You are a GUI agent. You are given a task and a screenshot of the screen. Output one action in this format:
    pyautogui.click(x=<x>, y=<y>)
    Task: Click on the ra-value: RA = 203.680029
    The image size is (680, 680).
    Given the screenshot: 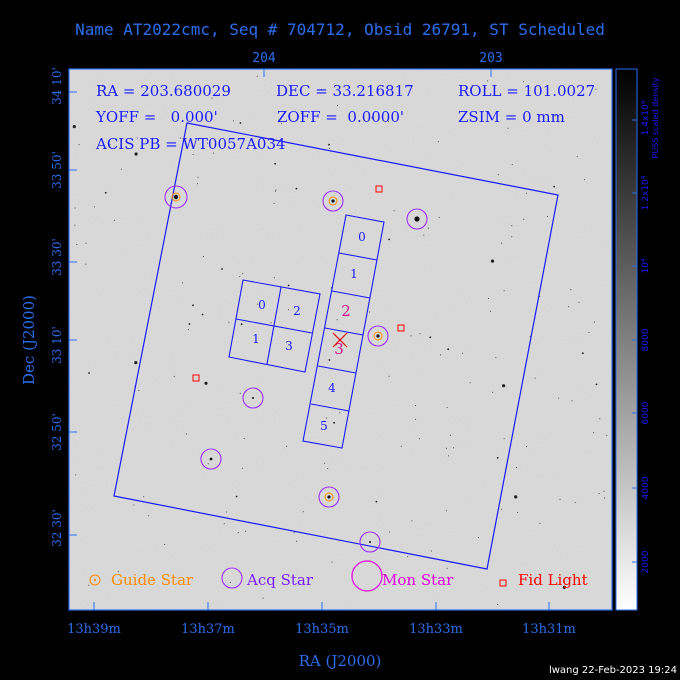 What is the action you would take?
    pyautogui.click(x=163, y=91)
    